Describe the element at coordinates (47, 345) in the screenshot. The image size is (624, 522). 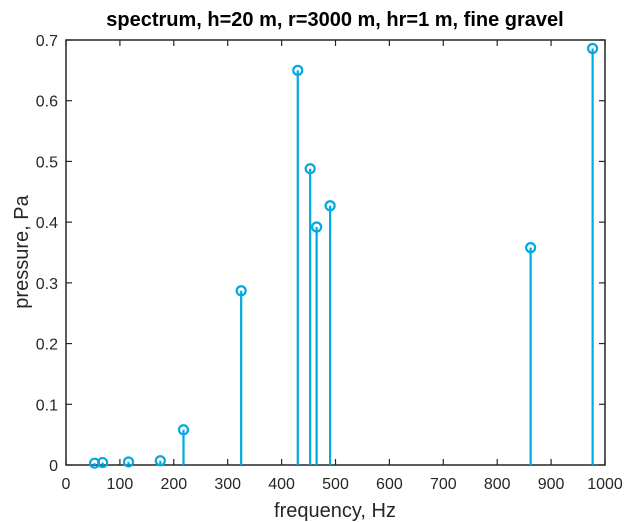
I see `y-tick-label: 0.2` at that location.